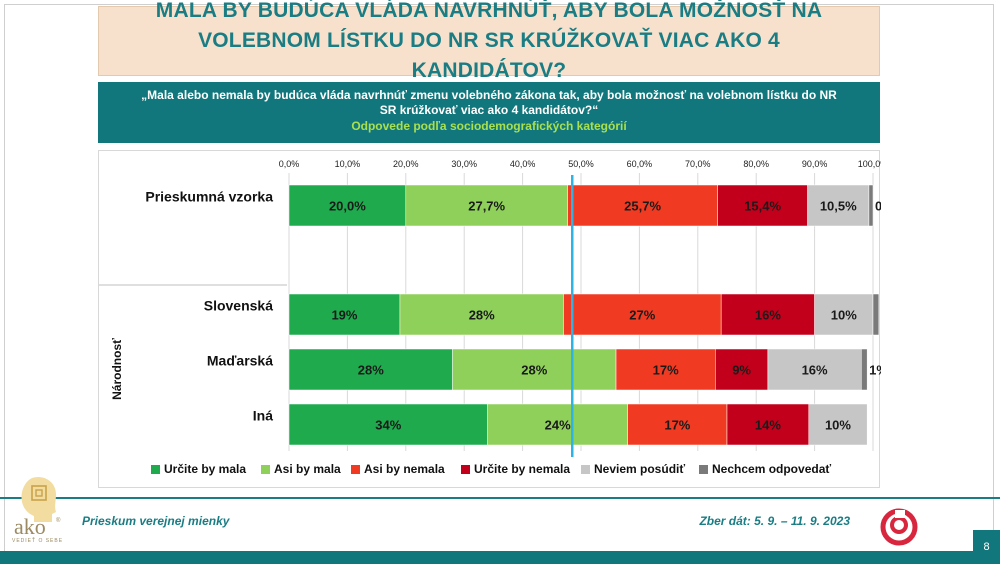  I want to click on bottom-bar, so click(500, 557).